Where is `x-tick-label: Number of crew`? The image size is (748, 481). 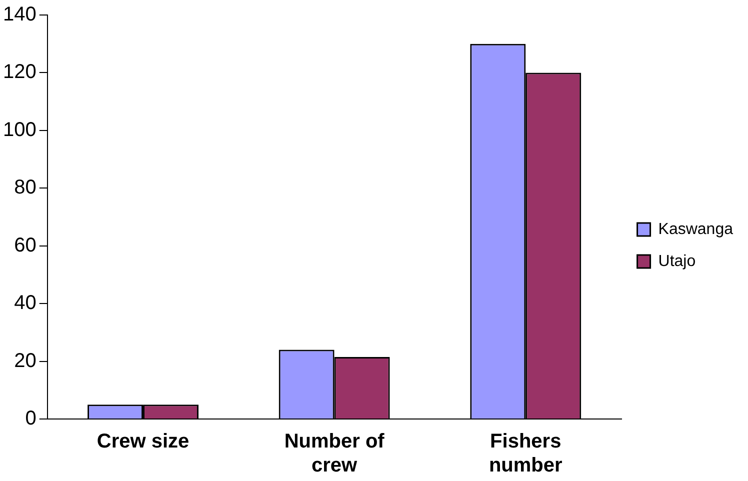
x-tick-label: Number of crew is located at coordinates (334, 453).